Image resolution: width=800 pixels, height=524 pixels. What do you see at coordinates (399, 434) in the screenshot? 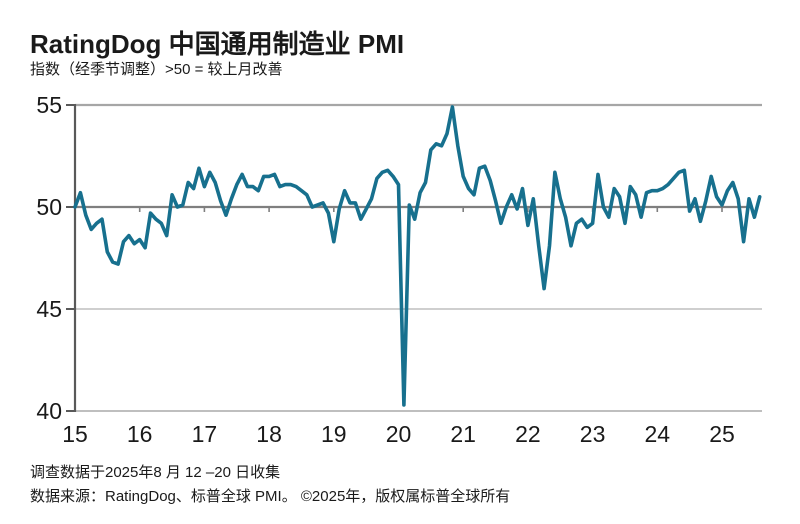
I see `x-tick-label: 20` at bounding box center [399, 434].